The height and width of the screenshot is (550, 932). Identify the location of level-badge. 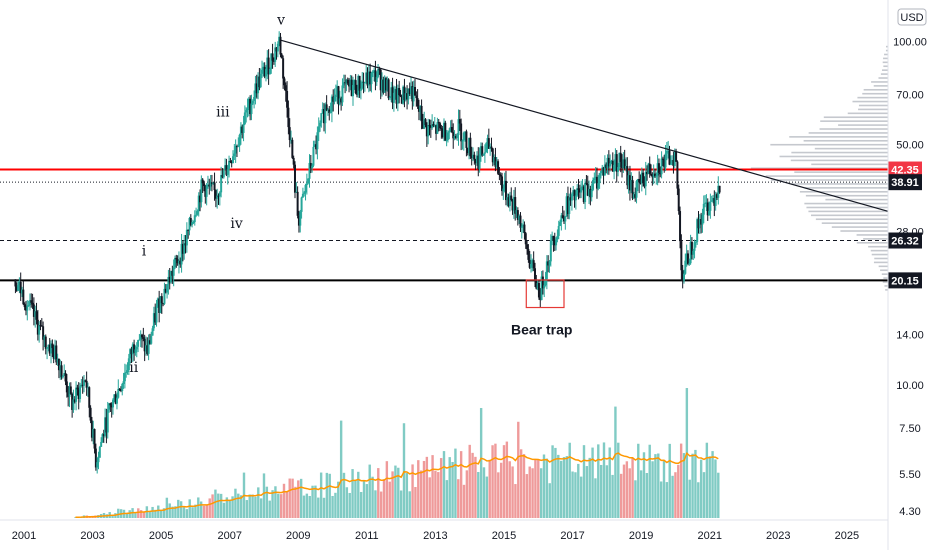
(905, 182).